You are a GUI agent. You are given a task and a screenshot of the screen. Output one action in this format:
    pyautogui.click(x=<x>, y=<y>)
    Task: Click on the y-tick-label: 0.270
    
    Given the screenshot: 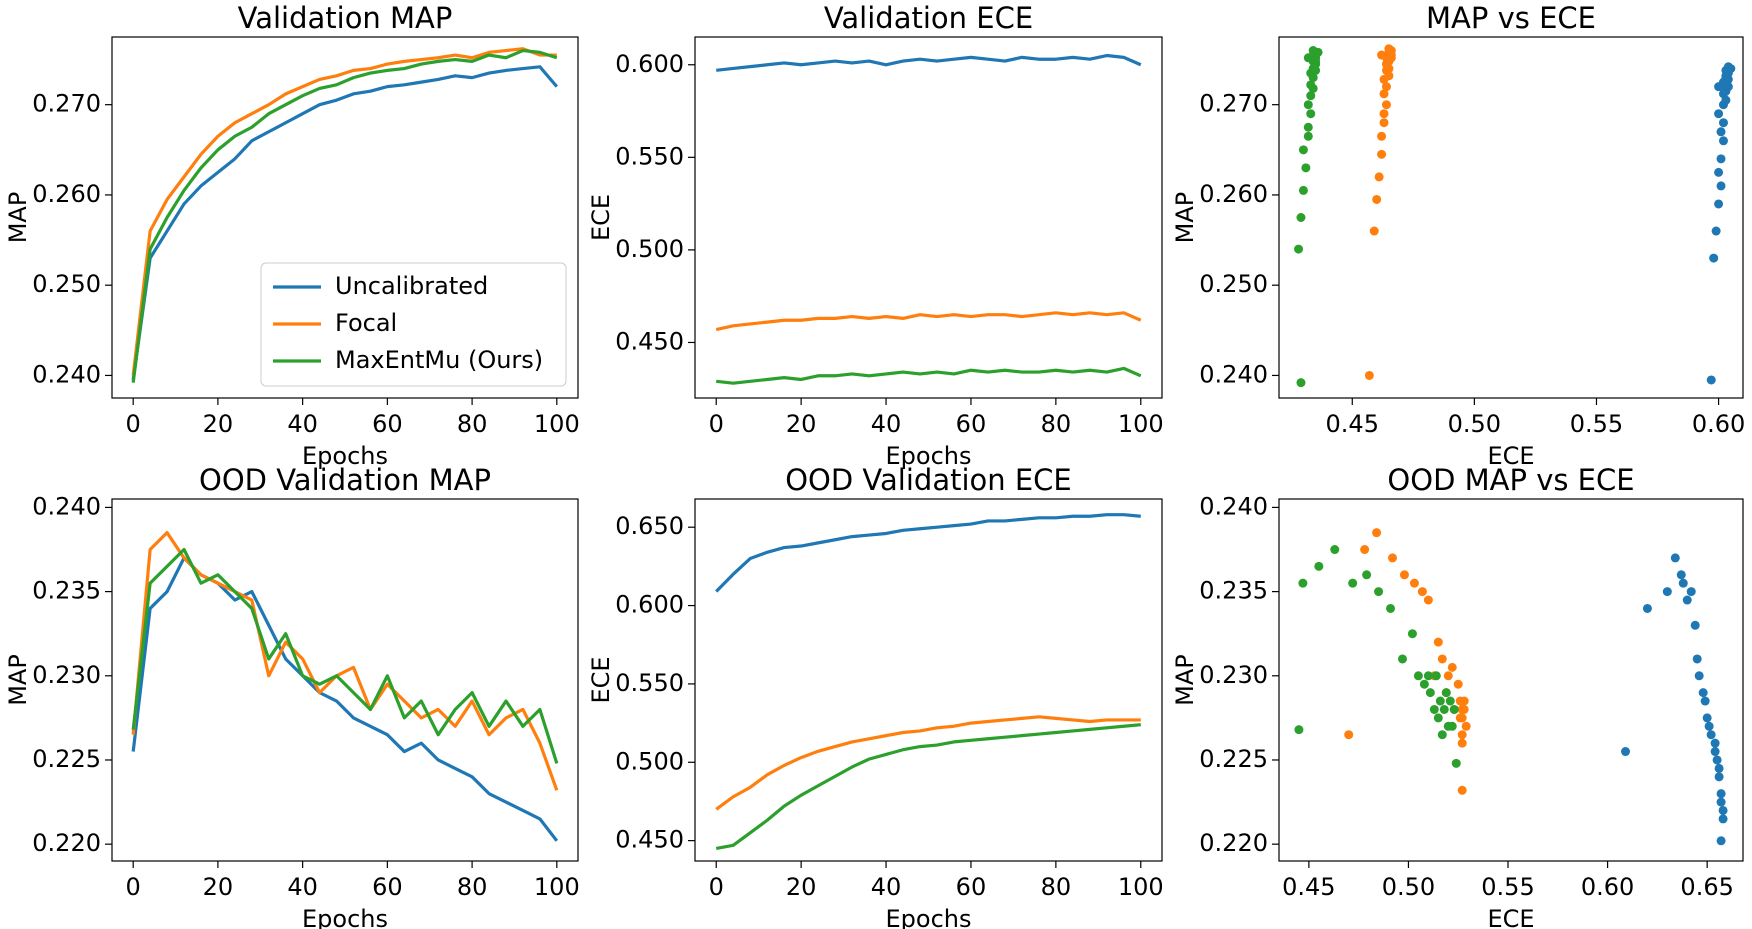 What is the action you would take?
    pyautogui.click(x=66, y=104)
    